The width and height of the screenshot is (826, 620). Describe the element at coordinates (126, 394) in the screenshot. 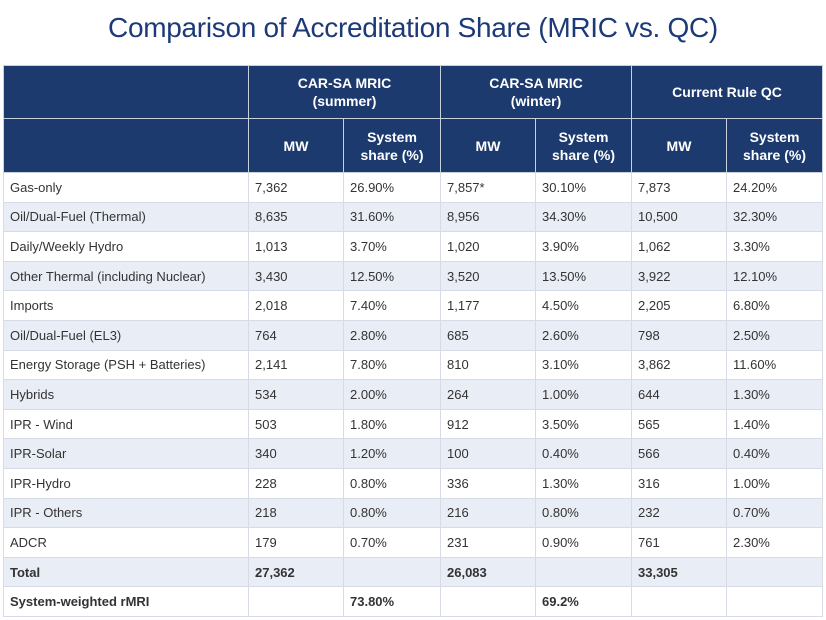

I see `row-label: Hybrids` at that location.